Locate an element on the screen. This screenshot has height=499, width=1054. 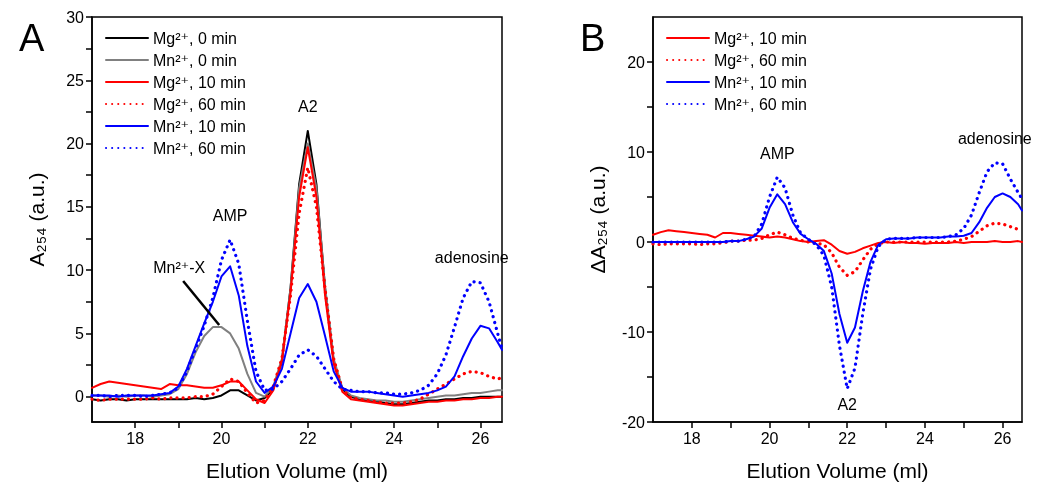
y-tick-label: 30 is located at coordinates (75, 17).